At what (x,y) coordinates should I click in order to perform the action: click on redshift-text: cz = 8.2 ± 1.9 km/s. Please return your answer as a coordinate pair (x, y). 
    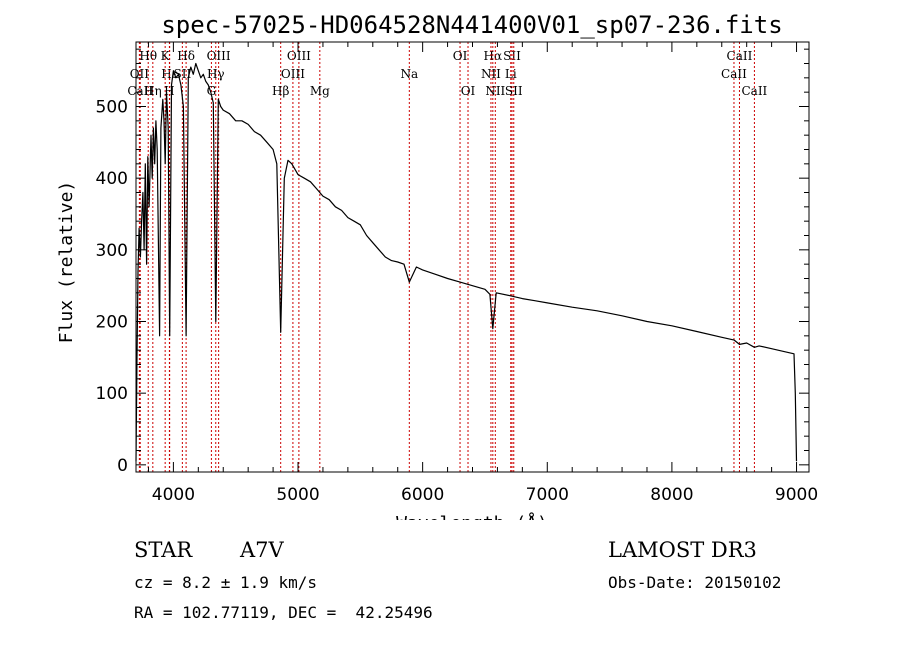
    Looking at the image, I should click on (226, 582).